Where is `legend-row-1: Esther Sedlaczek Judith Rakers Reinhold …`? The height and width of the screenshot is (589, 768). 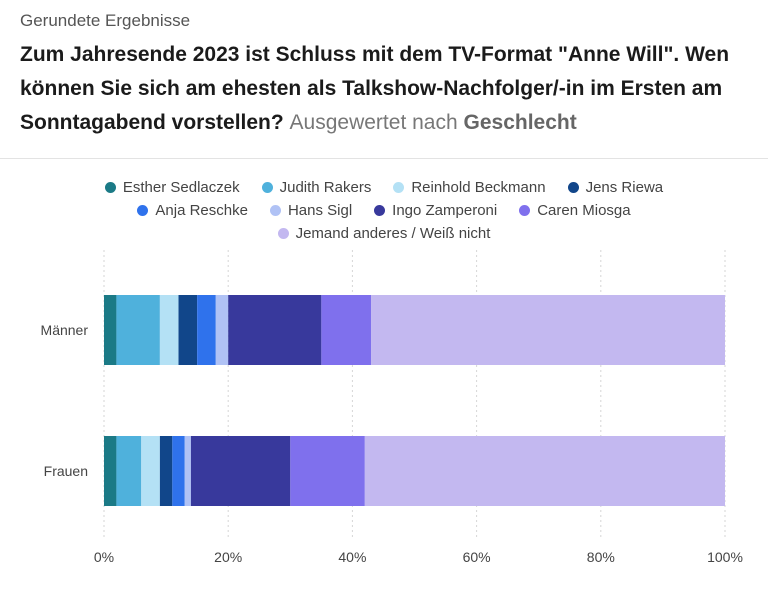 legend-row-1: Esther Sedlaczek Judith Rakers Reinhold … is located at coordinates (384, 187).